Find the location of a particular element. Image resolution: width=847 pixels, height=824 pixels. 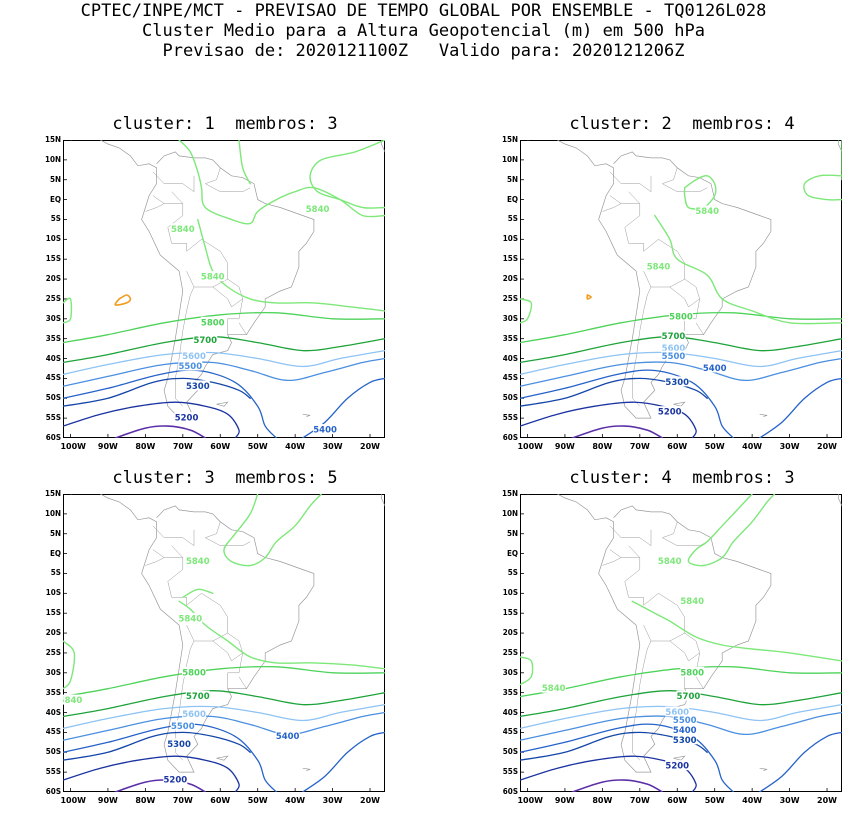

lat-tick-label: 5N is located at coordinates (512, 179).